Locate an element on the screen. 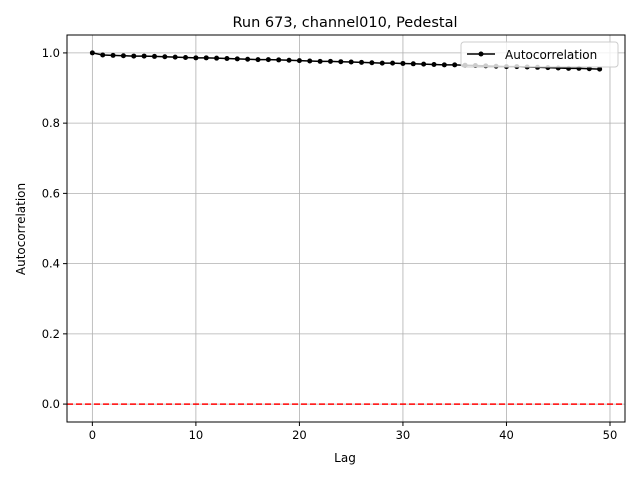 The height and width of the screenshot is (484, 640). x-tick-label: 40 is located at coordinates (506, 435).